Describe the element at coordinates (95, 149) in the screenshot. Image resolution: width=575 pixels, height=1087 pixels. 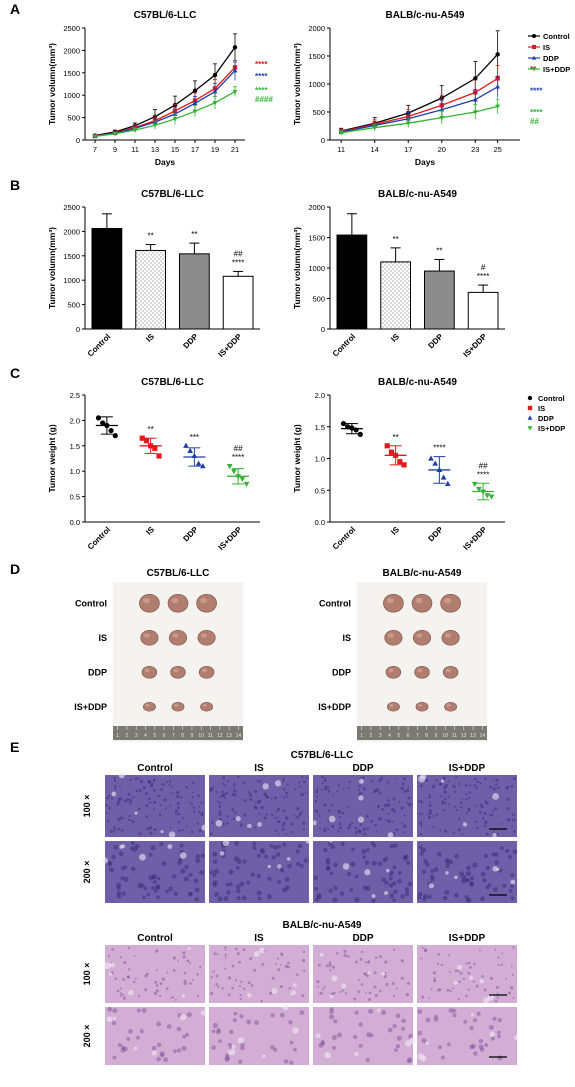
I see `x-tick-label: 7` at that location.